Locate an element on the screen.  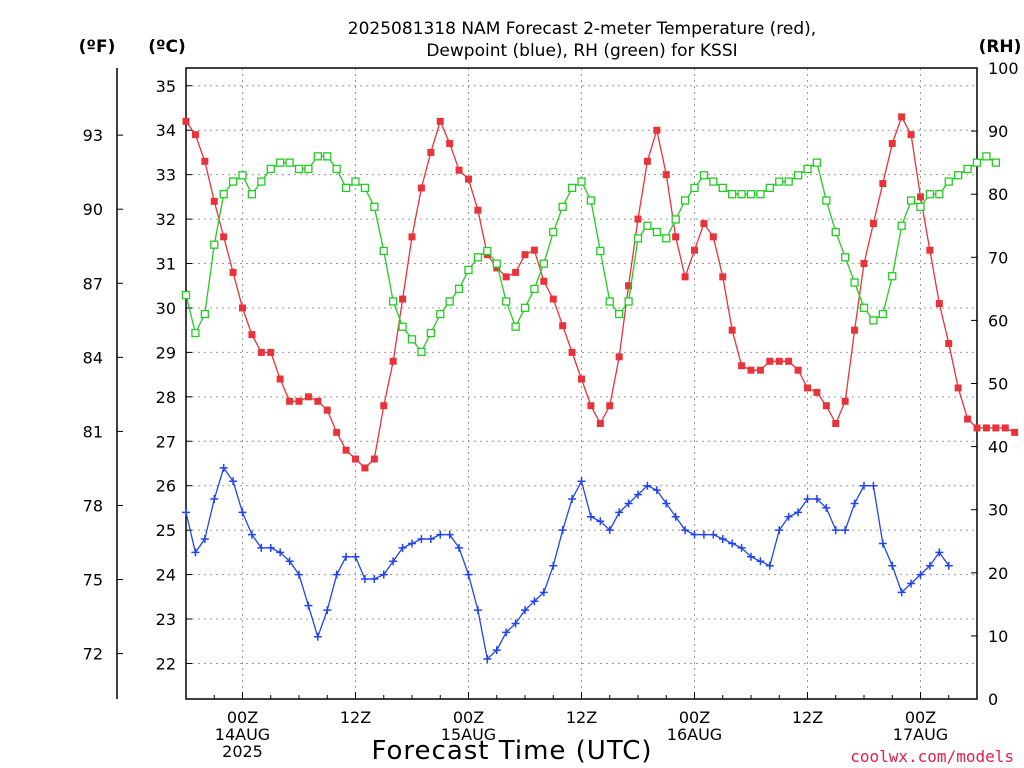
celsius-tick-label: 32 is located at coordinates (166, 219).